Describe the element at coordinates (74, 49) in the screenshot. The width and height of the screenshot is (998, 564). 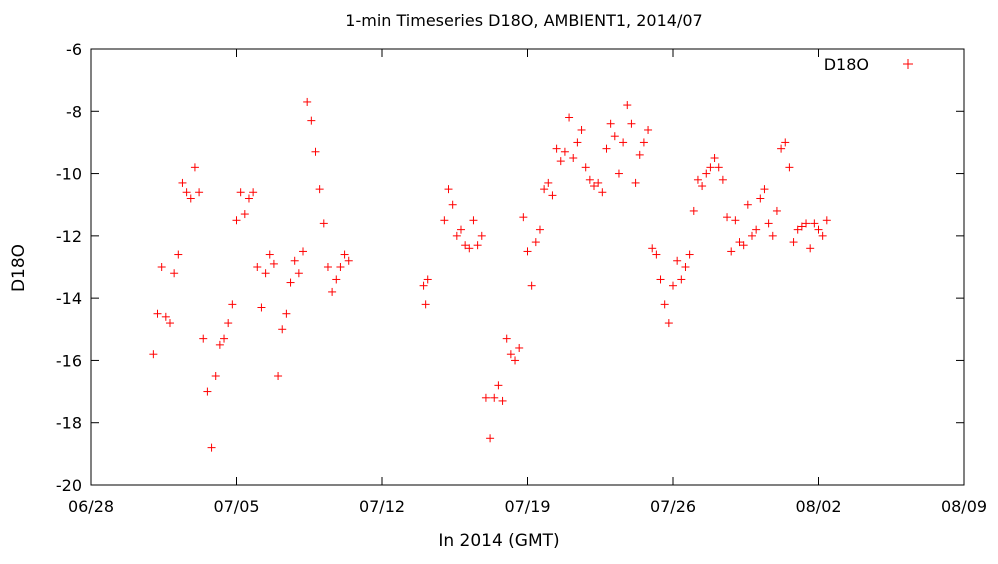
I see `y-tick-label: -6` at that location.